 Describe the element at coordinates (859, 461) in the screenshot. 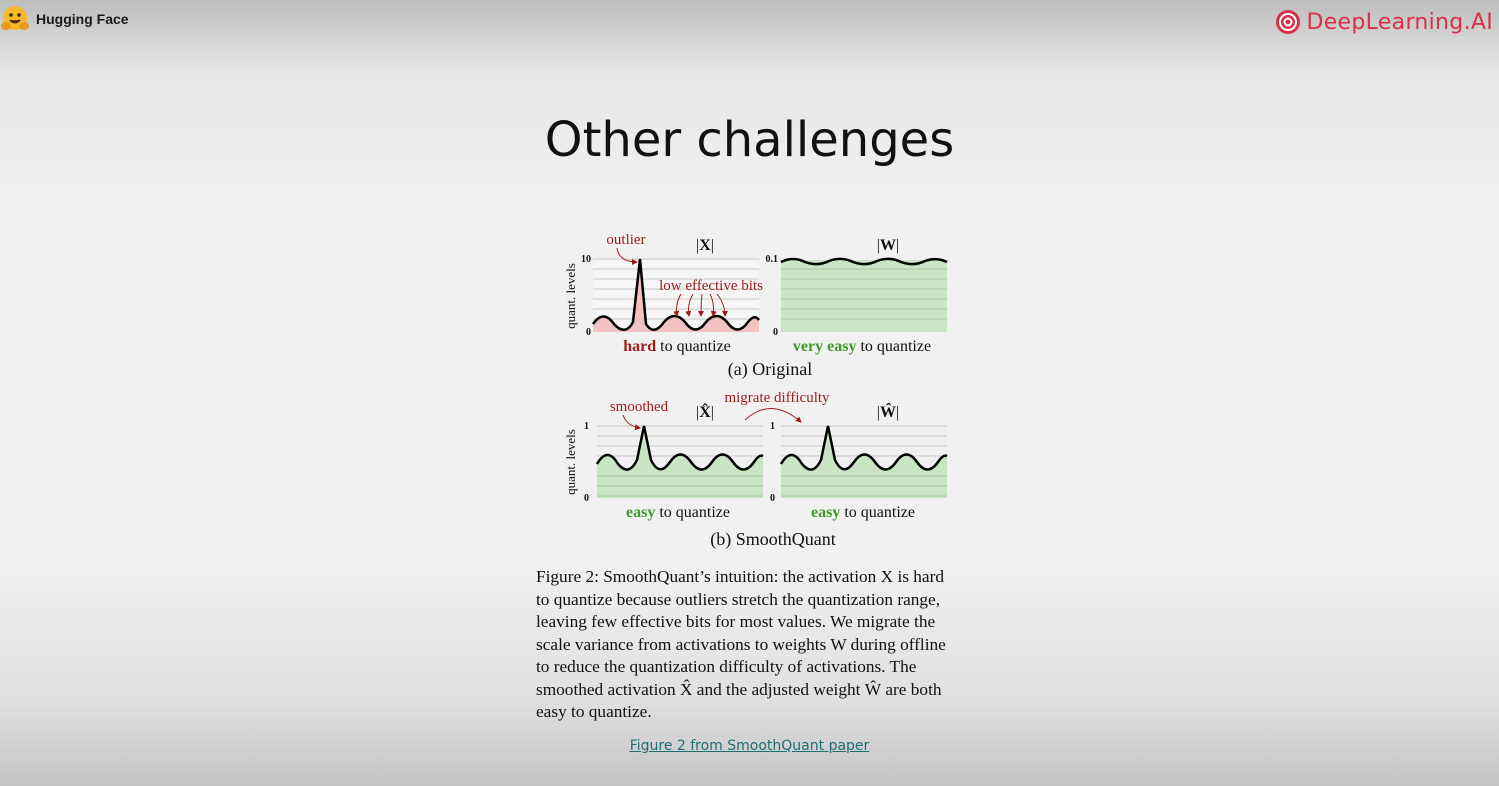

I see `panel-weight-smoothquant: 1 0 |Ŵ| easy to quantize` at that location.